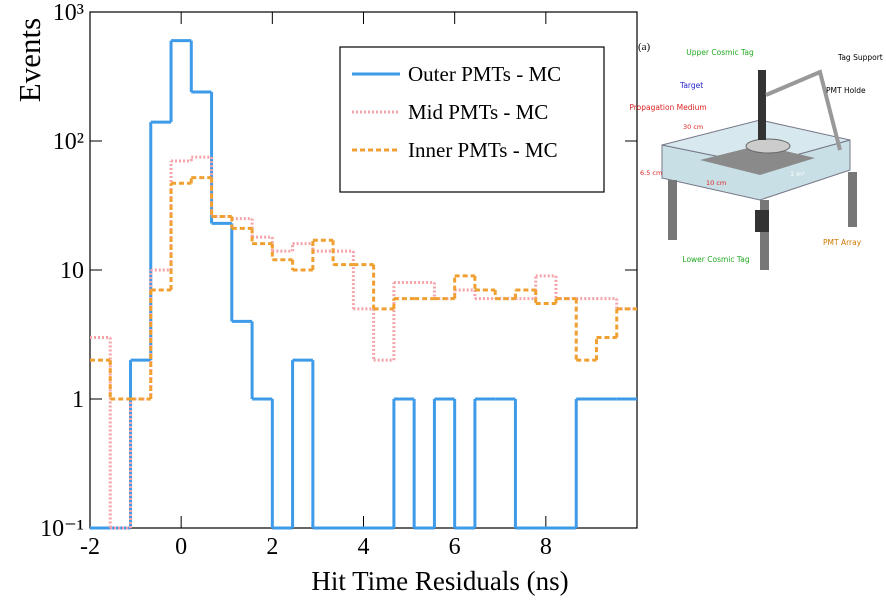 The height and width of the screenshot is (603, 886). I want to click on lower-tag, so click(762, 221).